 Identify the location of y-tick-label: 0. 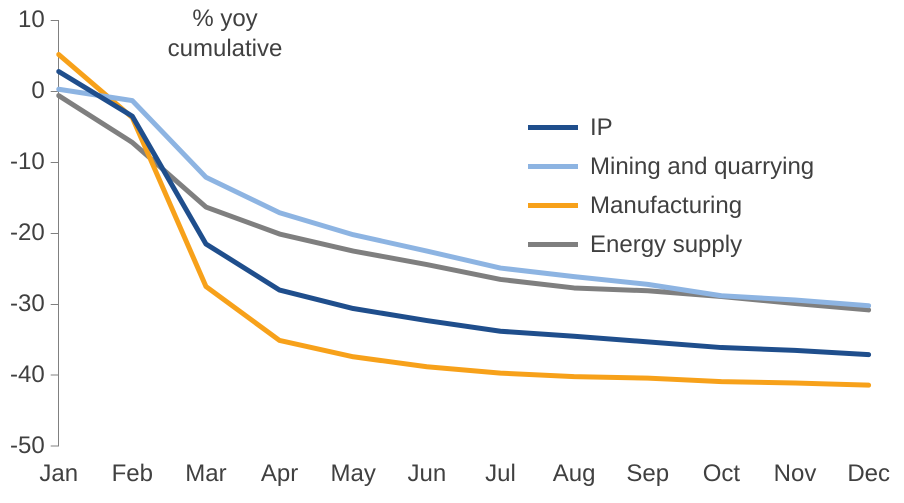
(38, 90).